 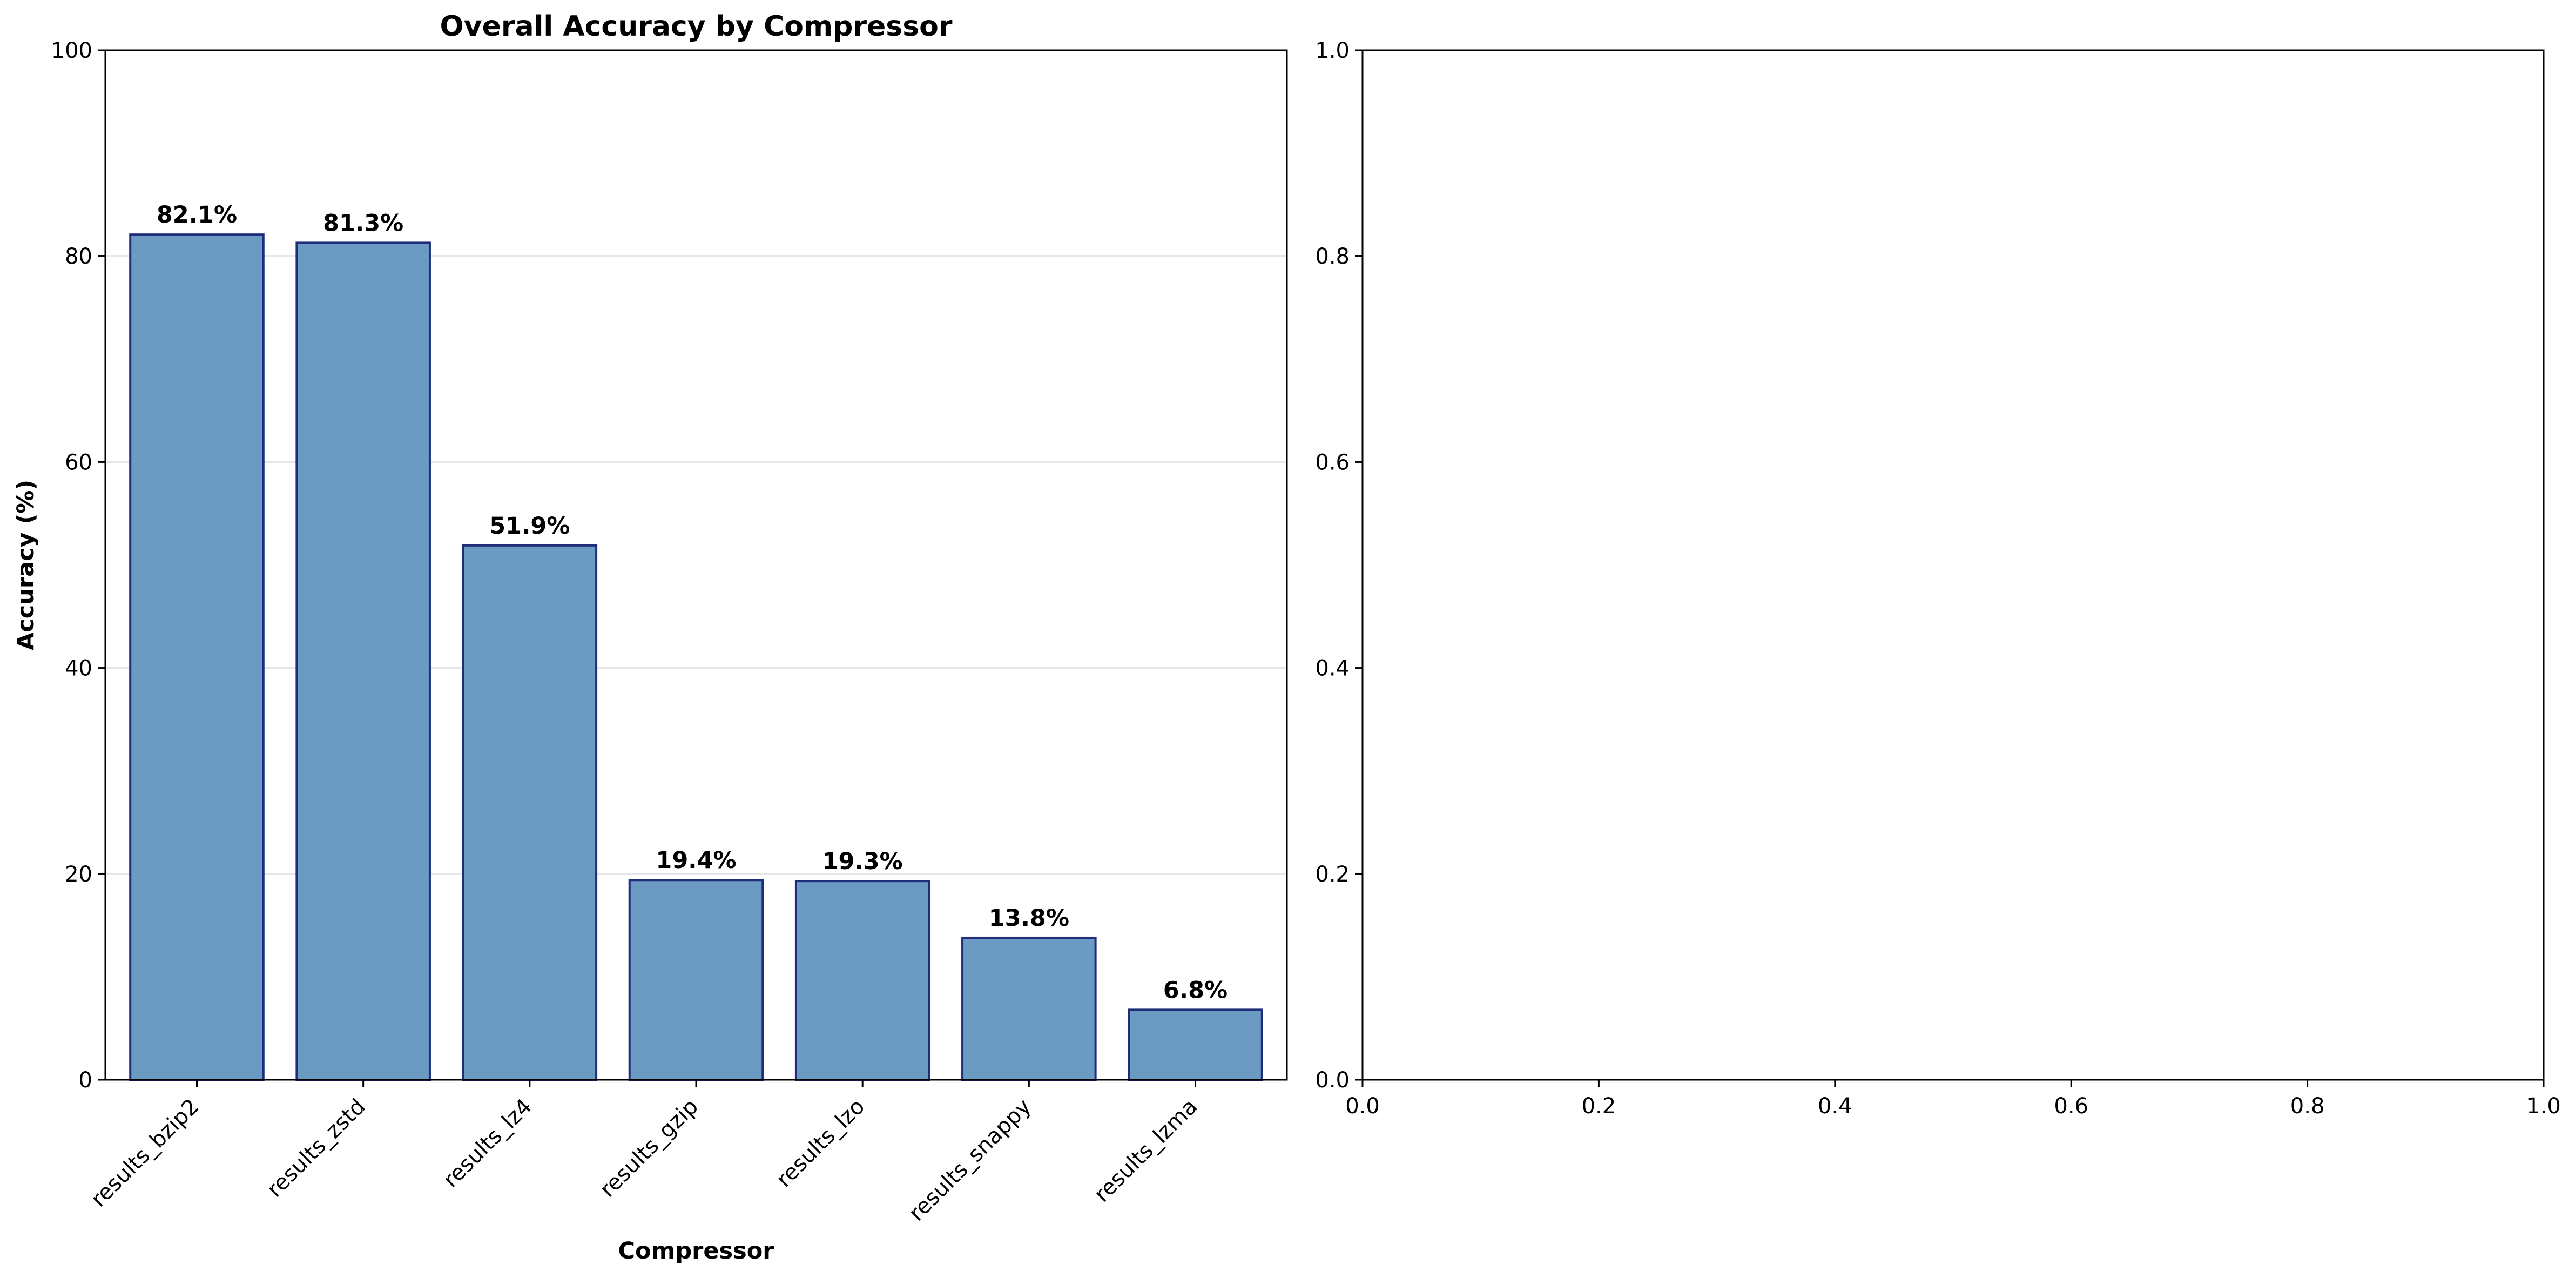 I want to click on x-tick-label: results_lzma, so click(x=1146, y=1150).